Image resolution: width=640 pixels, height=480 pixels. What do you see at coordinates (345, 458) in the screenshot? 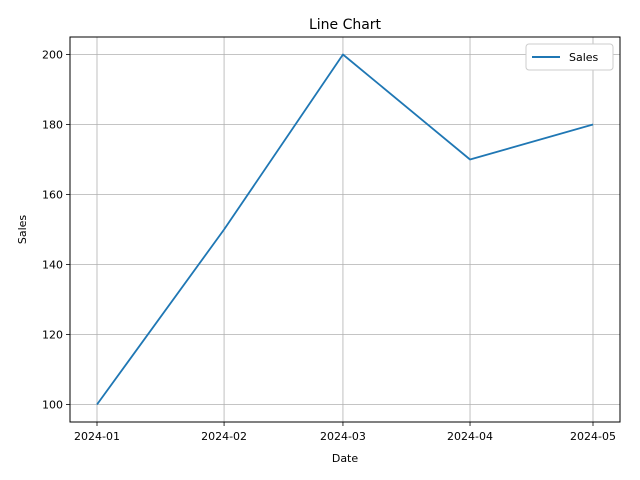
I see `x-axis-label: Date` at bounding box center [345, 458].